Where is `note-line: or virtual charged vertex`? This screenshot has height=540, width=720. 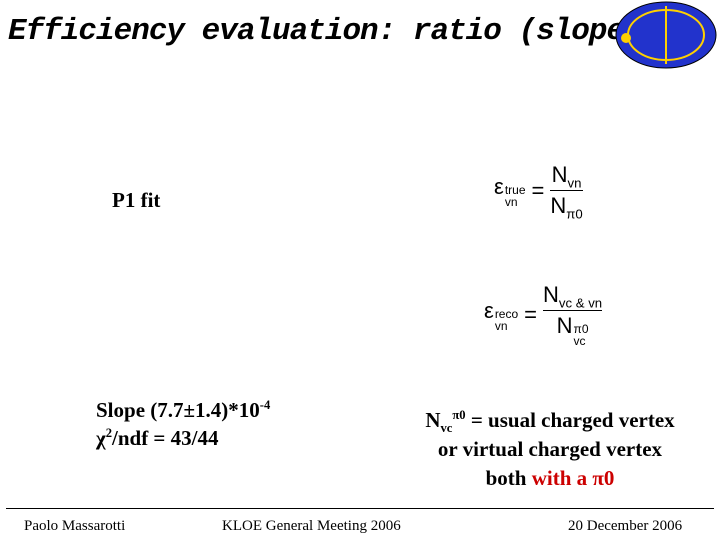
note-line: or virtual charged vertex is located at coordinates (550, 449).